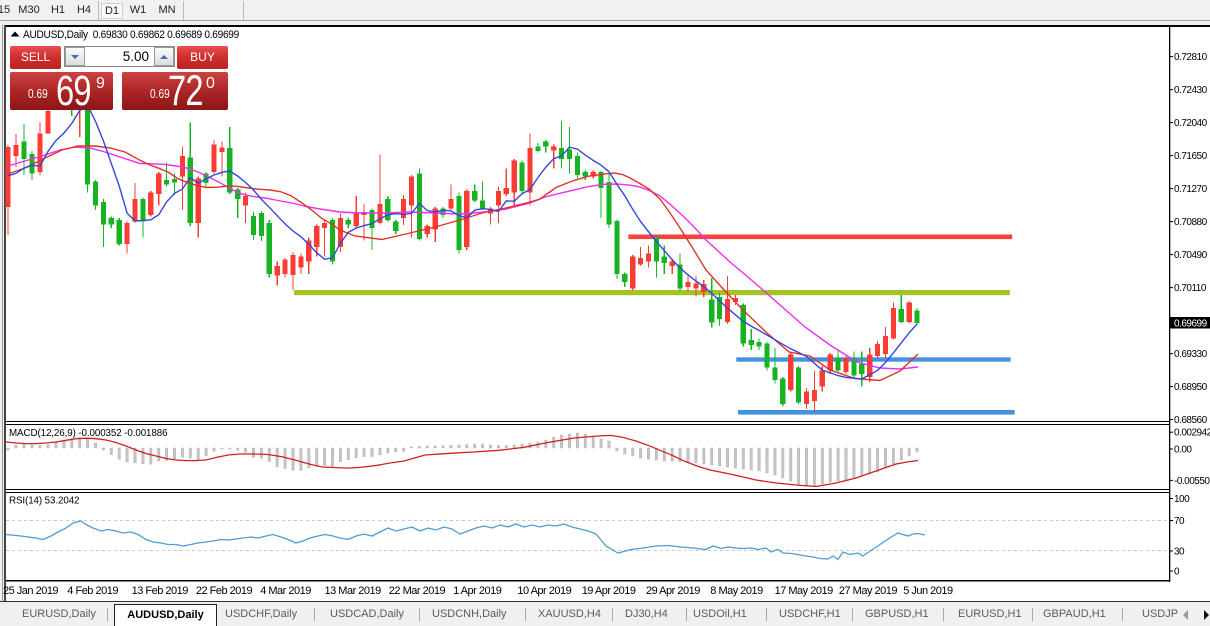 Image resolution: width=1210 pixels, height=626 pixels. Describe the element at coordinates (1191, 324) in the screenshot. I see `svg-text: 0.69699` at that location.